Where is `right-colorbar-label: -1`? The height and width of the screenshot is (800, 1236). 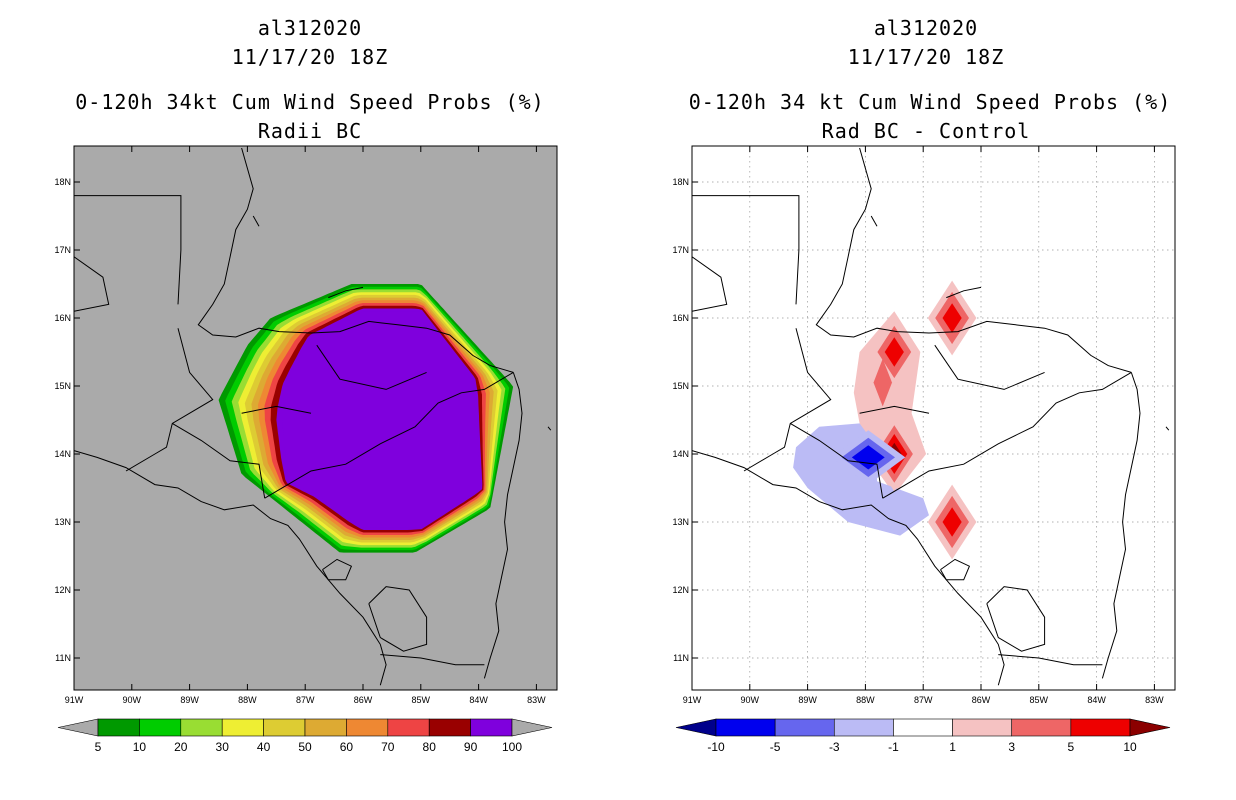
right-colorbar-label: -1 is located at coordinates (893, 747).